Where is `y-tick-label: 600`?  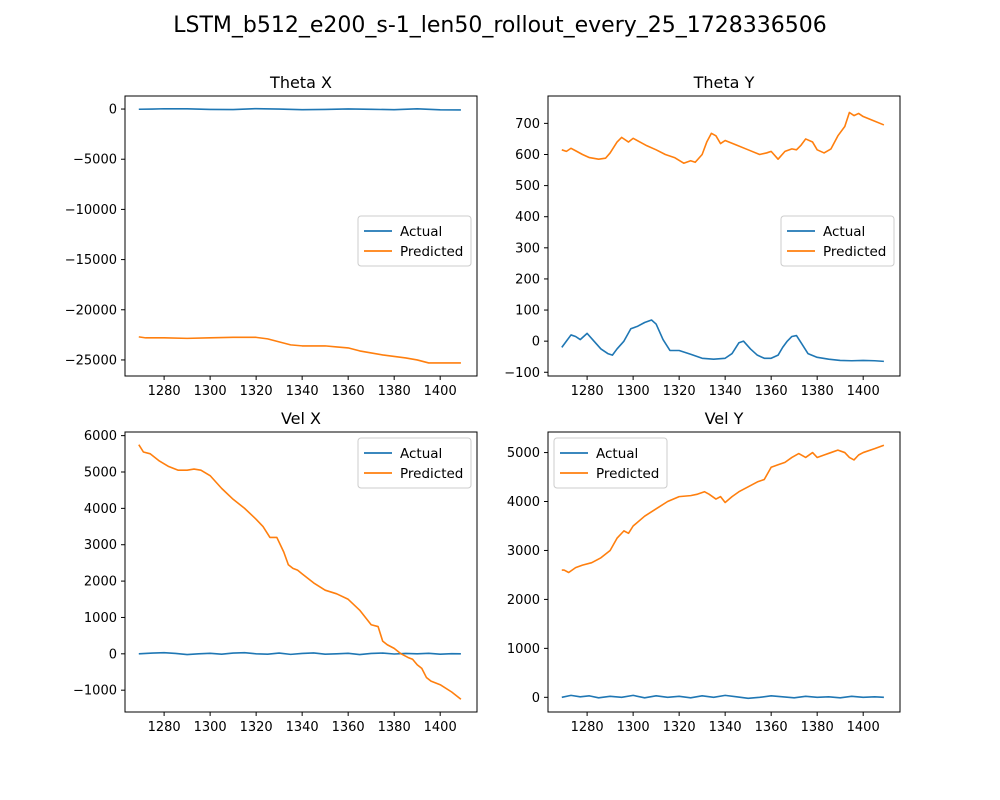 y-tick-label: 600 is located at coordinates (527, 155).